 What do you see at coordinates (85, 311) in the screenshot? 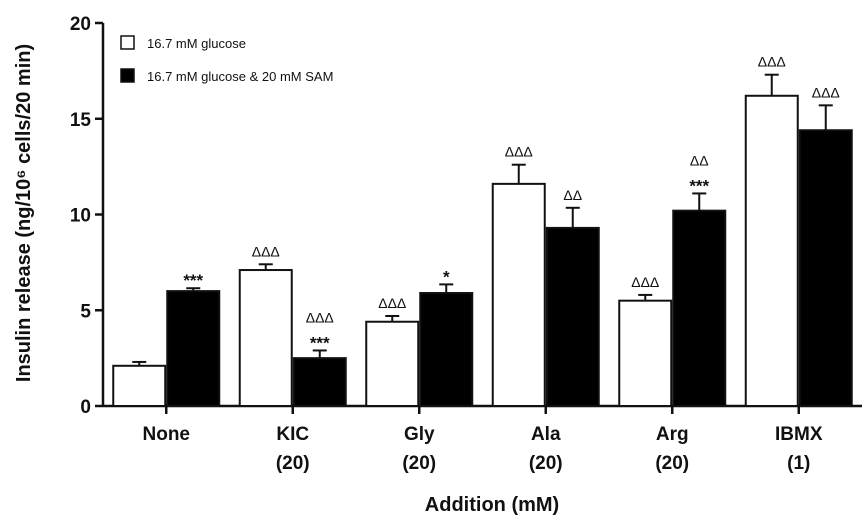
I see `y-tick-label: 5` at bounding box center [85, 311].